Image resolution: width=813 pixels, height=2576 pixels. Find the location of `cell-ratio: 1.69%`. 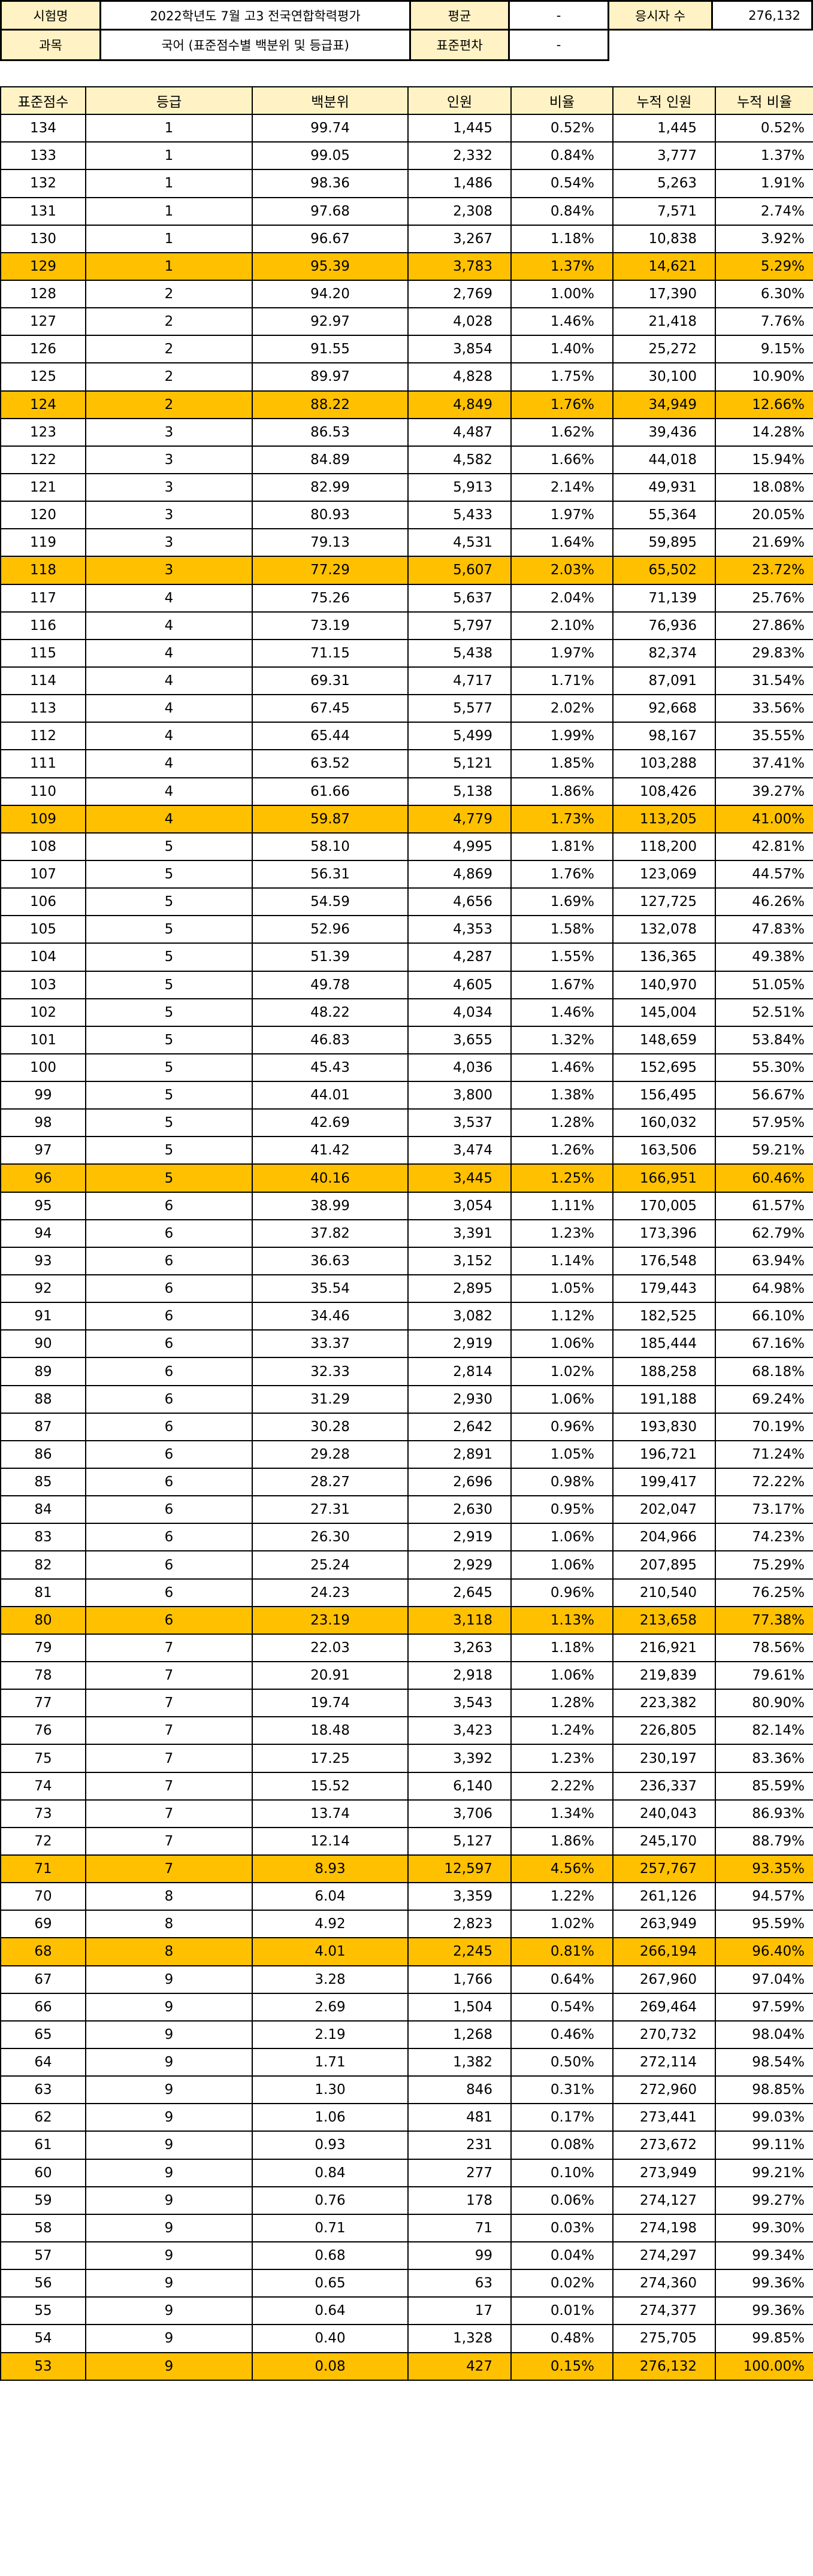

cell-ratio: 1.69% is located at coordinates (561, 902).